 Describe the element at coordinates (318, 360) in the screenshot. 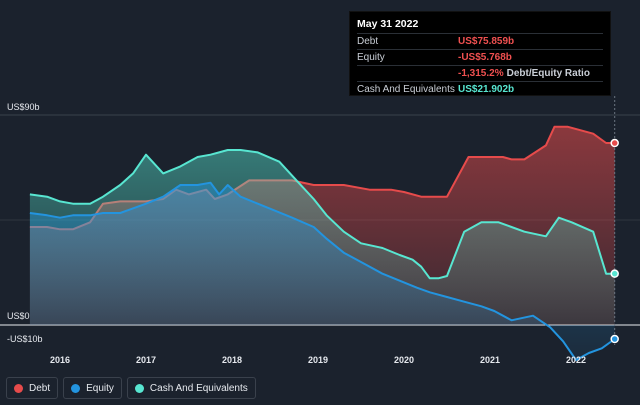

I see `x-tick-2019: 2019` at that location.